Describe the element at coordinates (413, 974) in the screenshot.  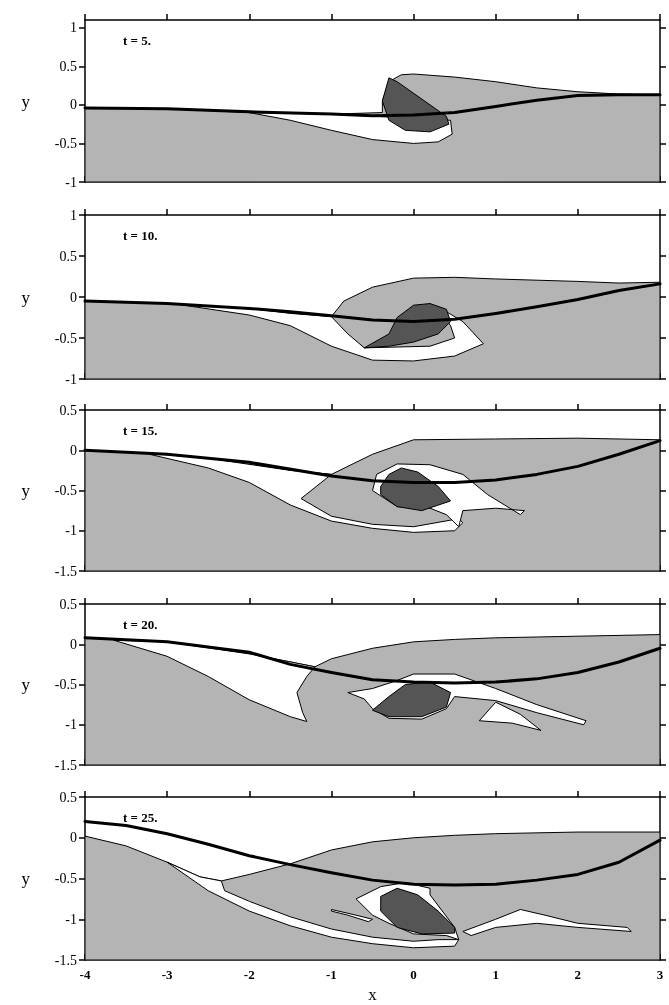
I see `x-tick-label: 0` at that location.